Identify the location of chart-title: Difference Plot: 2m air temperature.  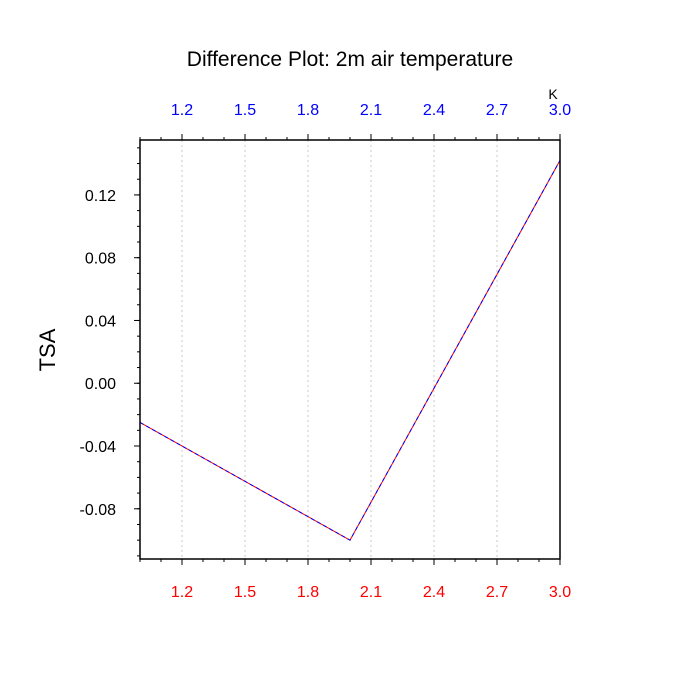
(350, 59).